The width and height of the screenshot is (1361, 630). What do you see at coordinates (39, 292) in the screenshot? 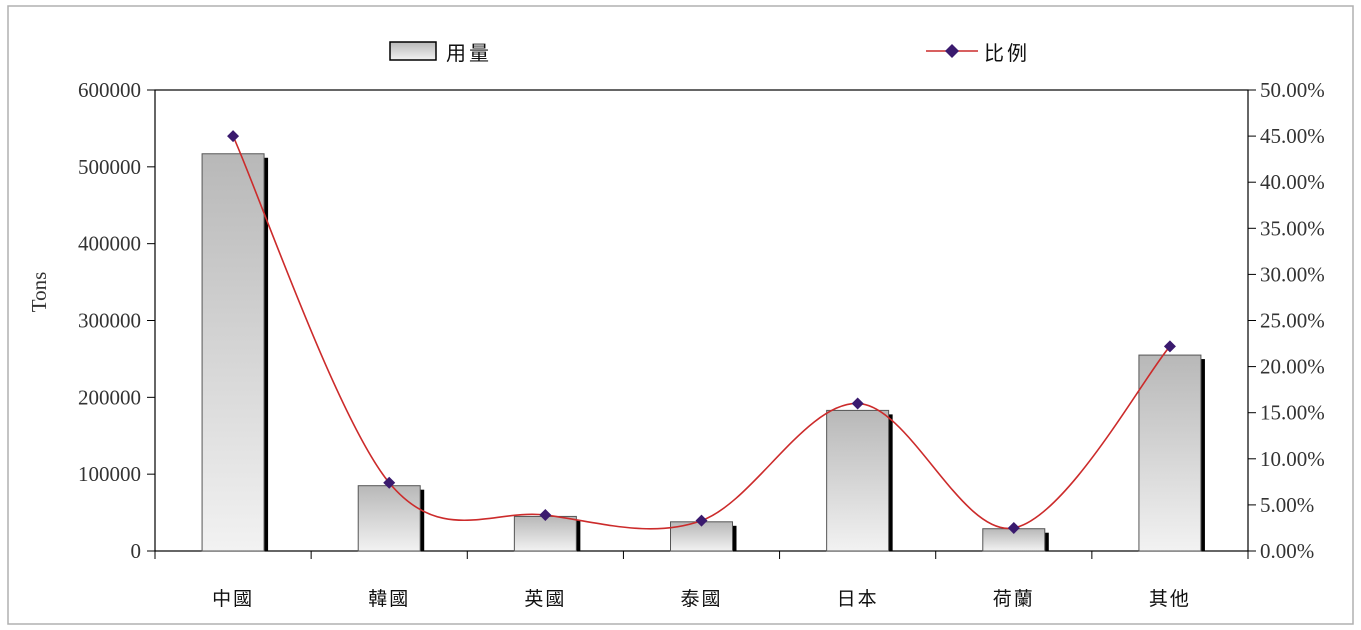
I see `y-axis-title: Tons` at bounding box center [39, 292].